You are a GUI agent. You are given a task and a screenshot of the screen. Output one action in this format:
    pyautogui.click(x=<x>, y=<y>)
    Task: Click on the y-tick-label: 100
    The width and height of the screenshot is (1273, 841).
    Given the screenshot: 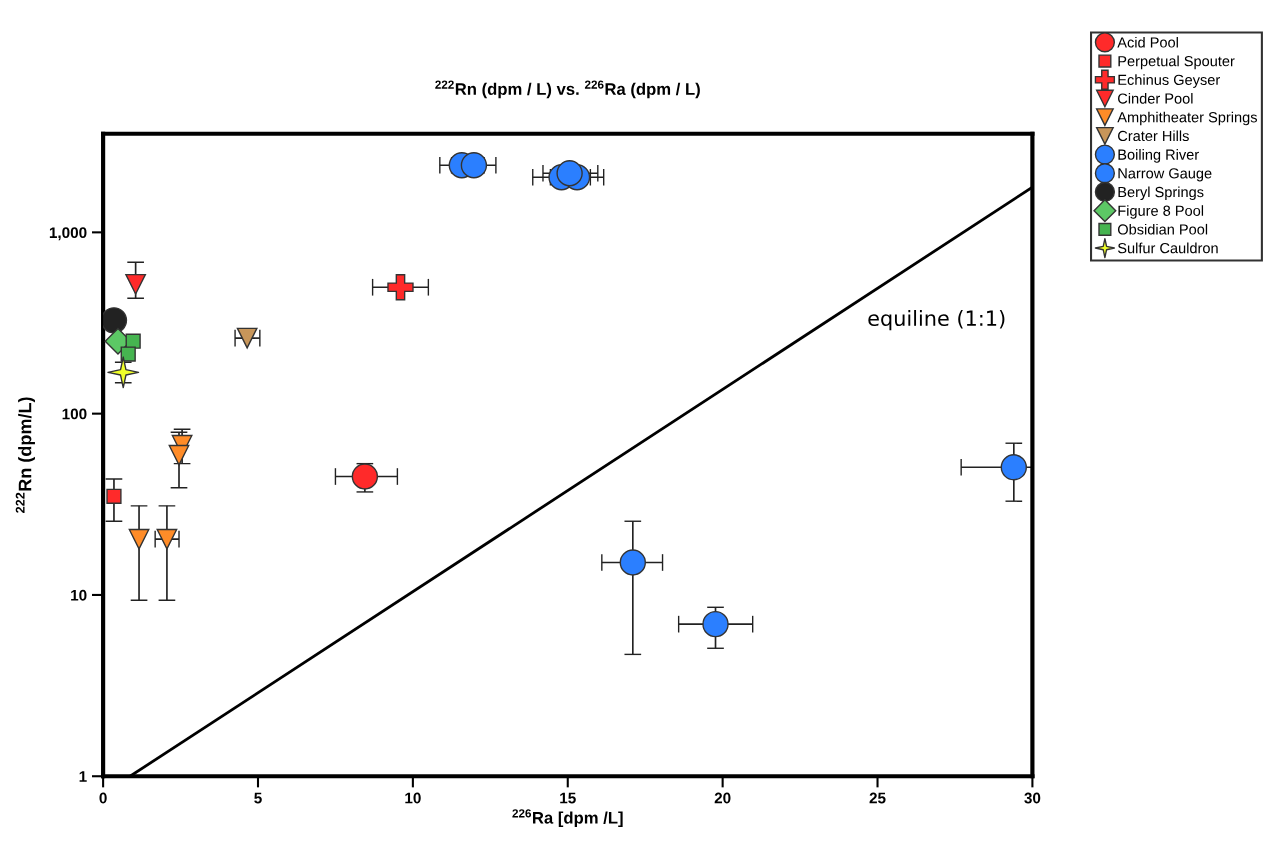 What is the action you would take?
    pyautogui.click(x=74, y=414)
    